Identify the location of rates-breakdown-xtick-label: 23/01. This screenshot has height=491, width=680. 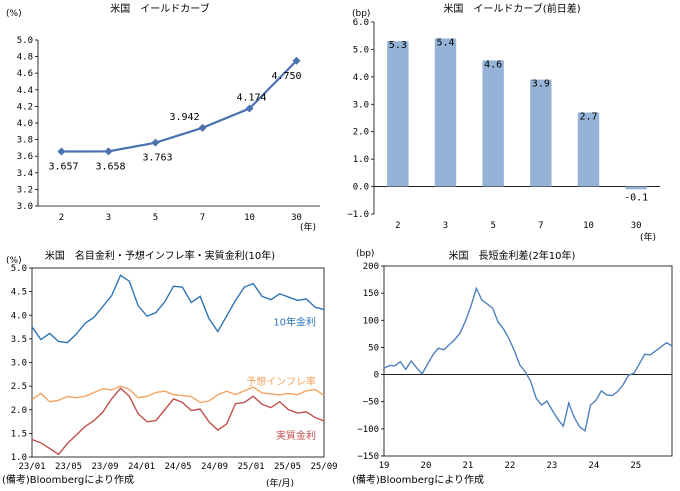
(31, 467).